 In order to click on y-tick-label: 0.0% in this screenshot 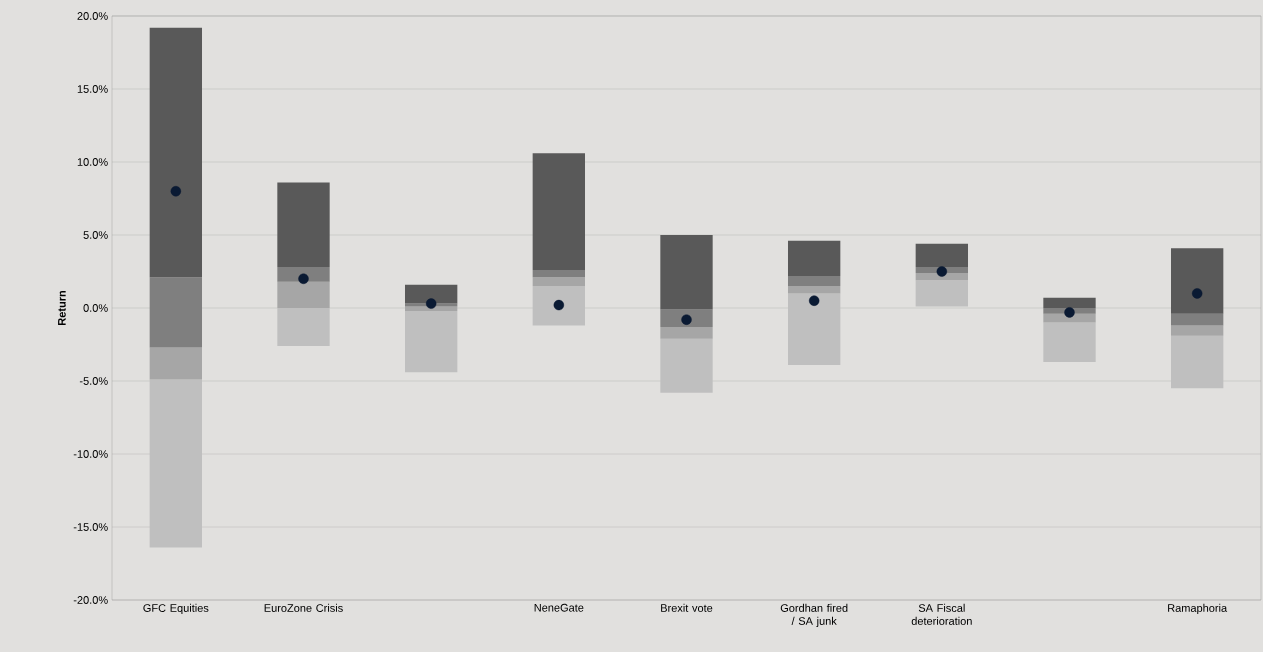, I will do `click(95, 308)`.